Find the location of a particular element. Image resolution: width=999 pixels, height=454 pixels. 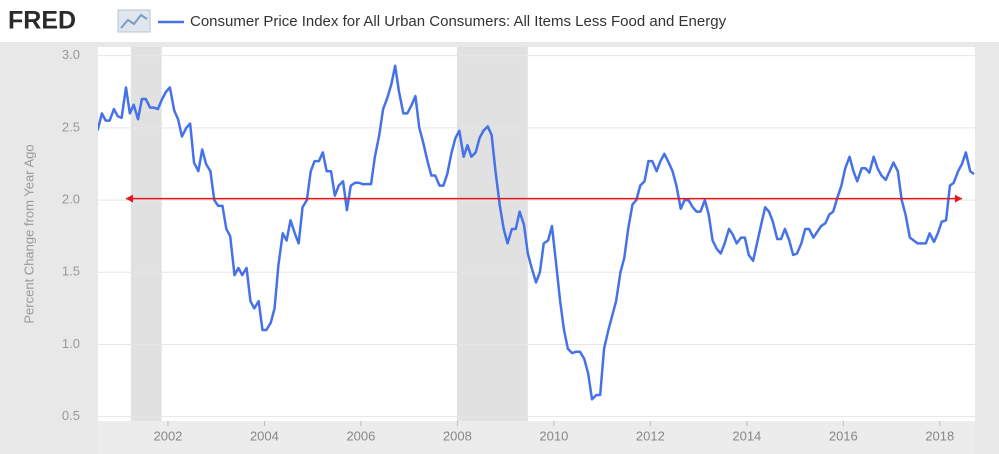

logo-icon is located at coordinates (134, 21).